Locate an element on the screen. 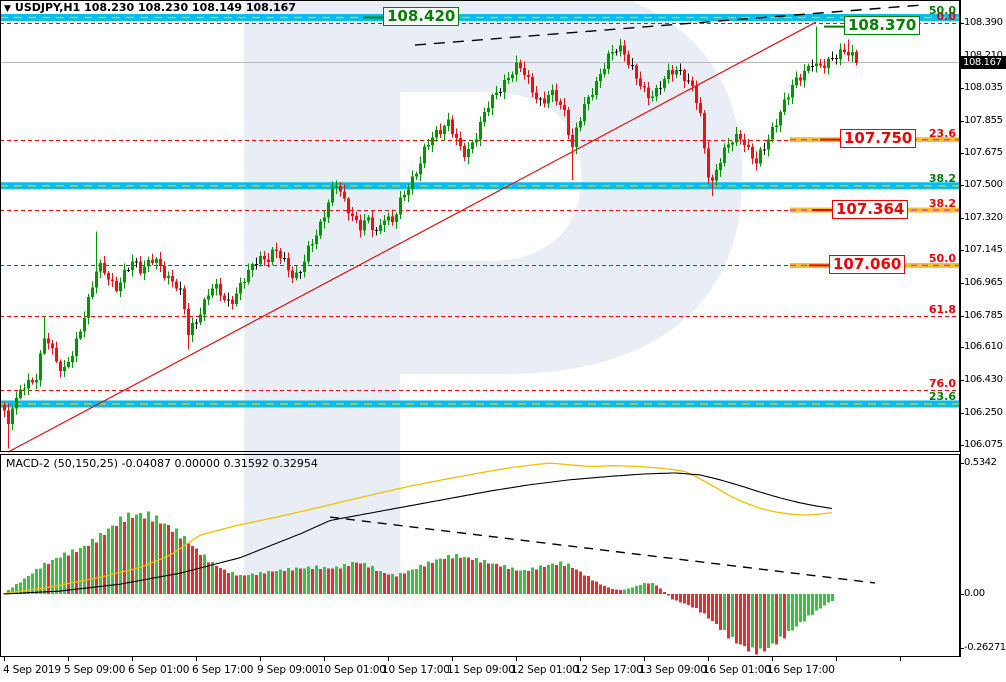 This screenshot has width=1006, height=682. resistance-dashed-trendline is located at coordinates (667, 25).